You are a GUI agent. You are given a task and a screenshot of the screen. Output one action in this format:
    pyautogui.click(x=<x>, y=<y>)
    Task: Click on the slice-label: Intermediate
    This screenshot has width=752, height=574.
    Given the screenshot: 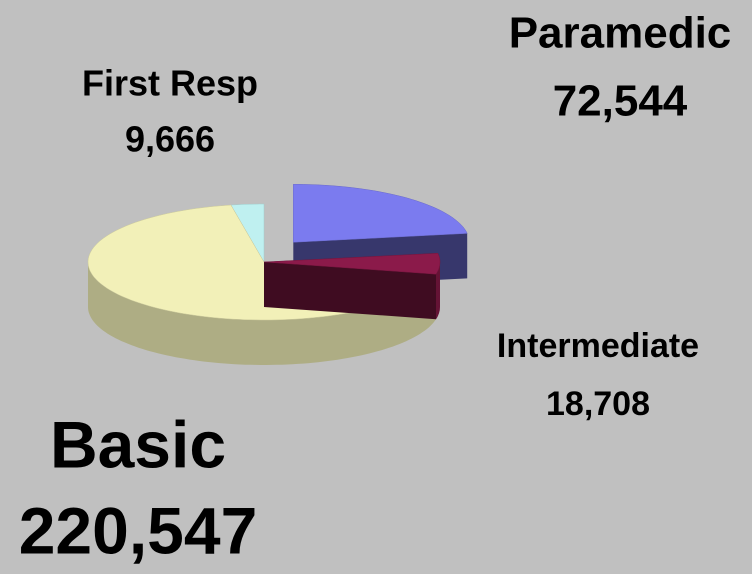 What is the action you would take?
    pyautogui.click(x=598, y=346)
    